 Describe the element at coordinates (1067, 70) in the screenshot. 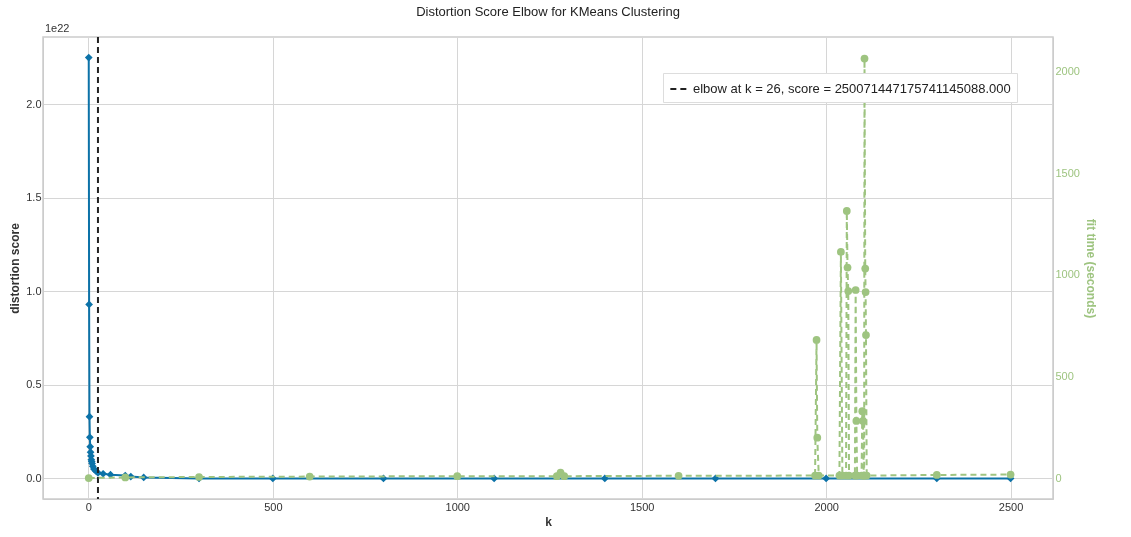

I see `y2-tick-label: 2000` at that location.